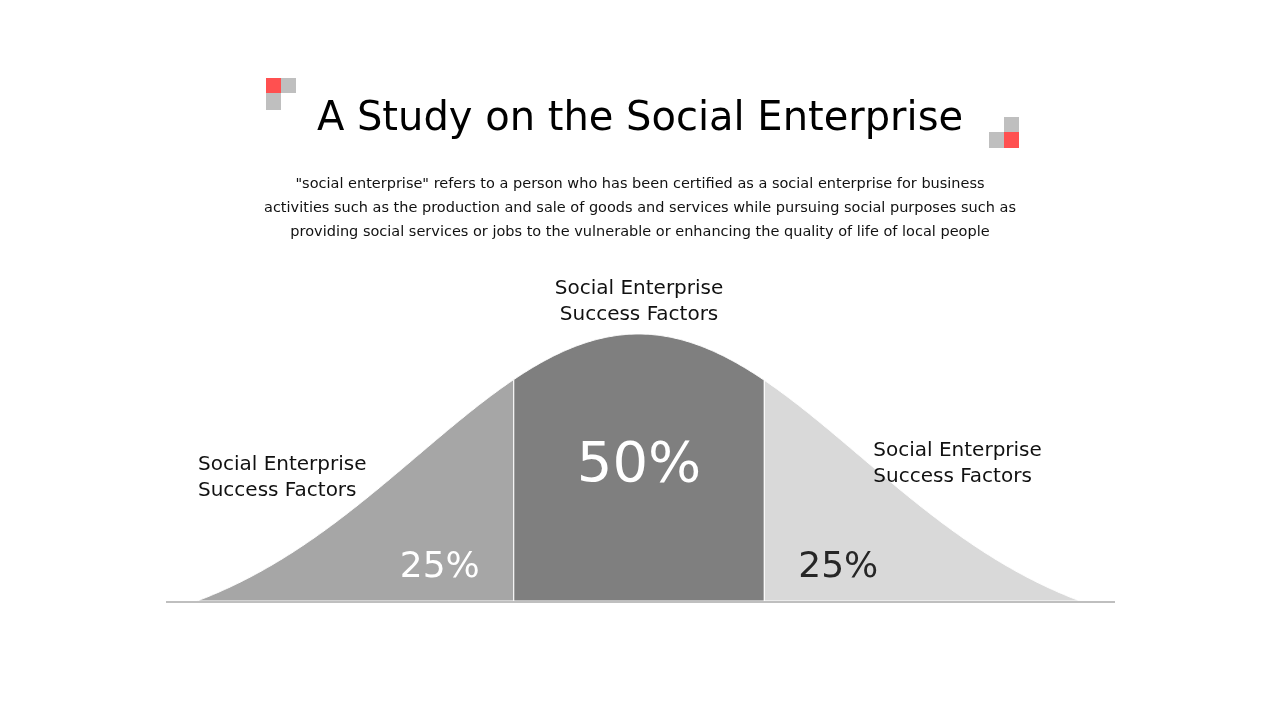  Describe the element at coordinates (639, 461) in the screenshot. I see `data-label: 50%` at that location.